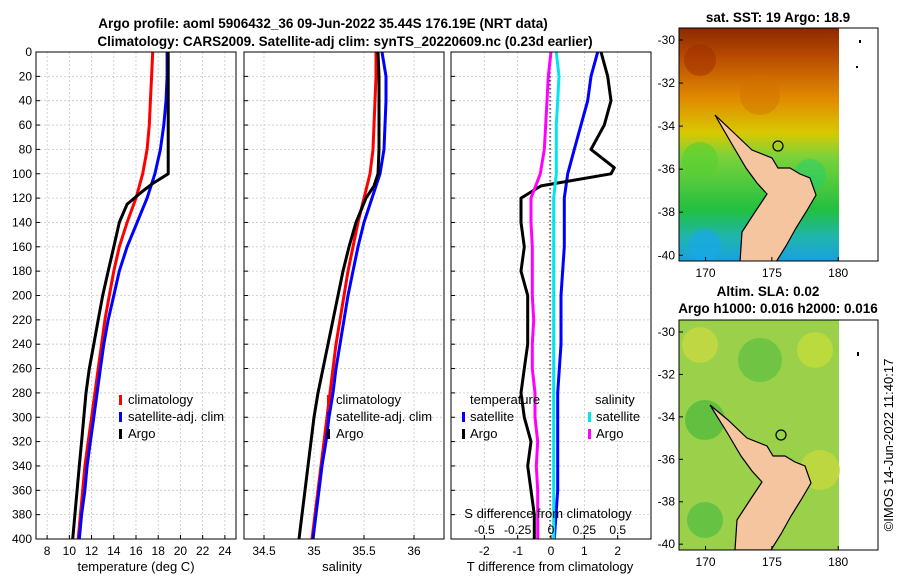  I want to click on y-tick-label: 0, so click(28, 52).